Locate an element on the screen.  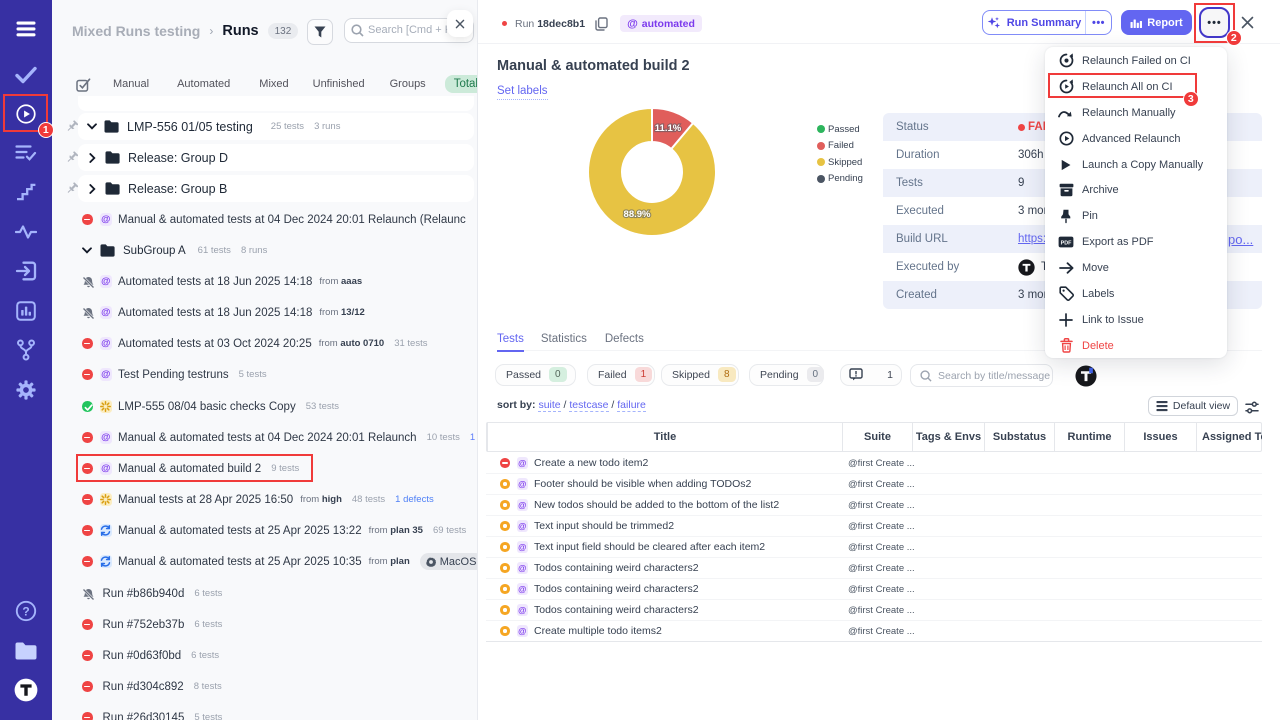
svg-text: 11.1% is located at coordinates (668, 128).